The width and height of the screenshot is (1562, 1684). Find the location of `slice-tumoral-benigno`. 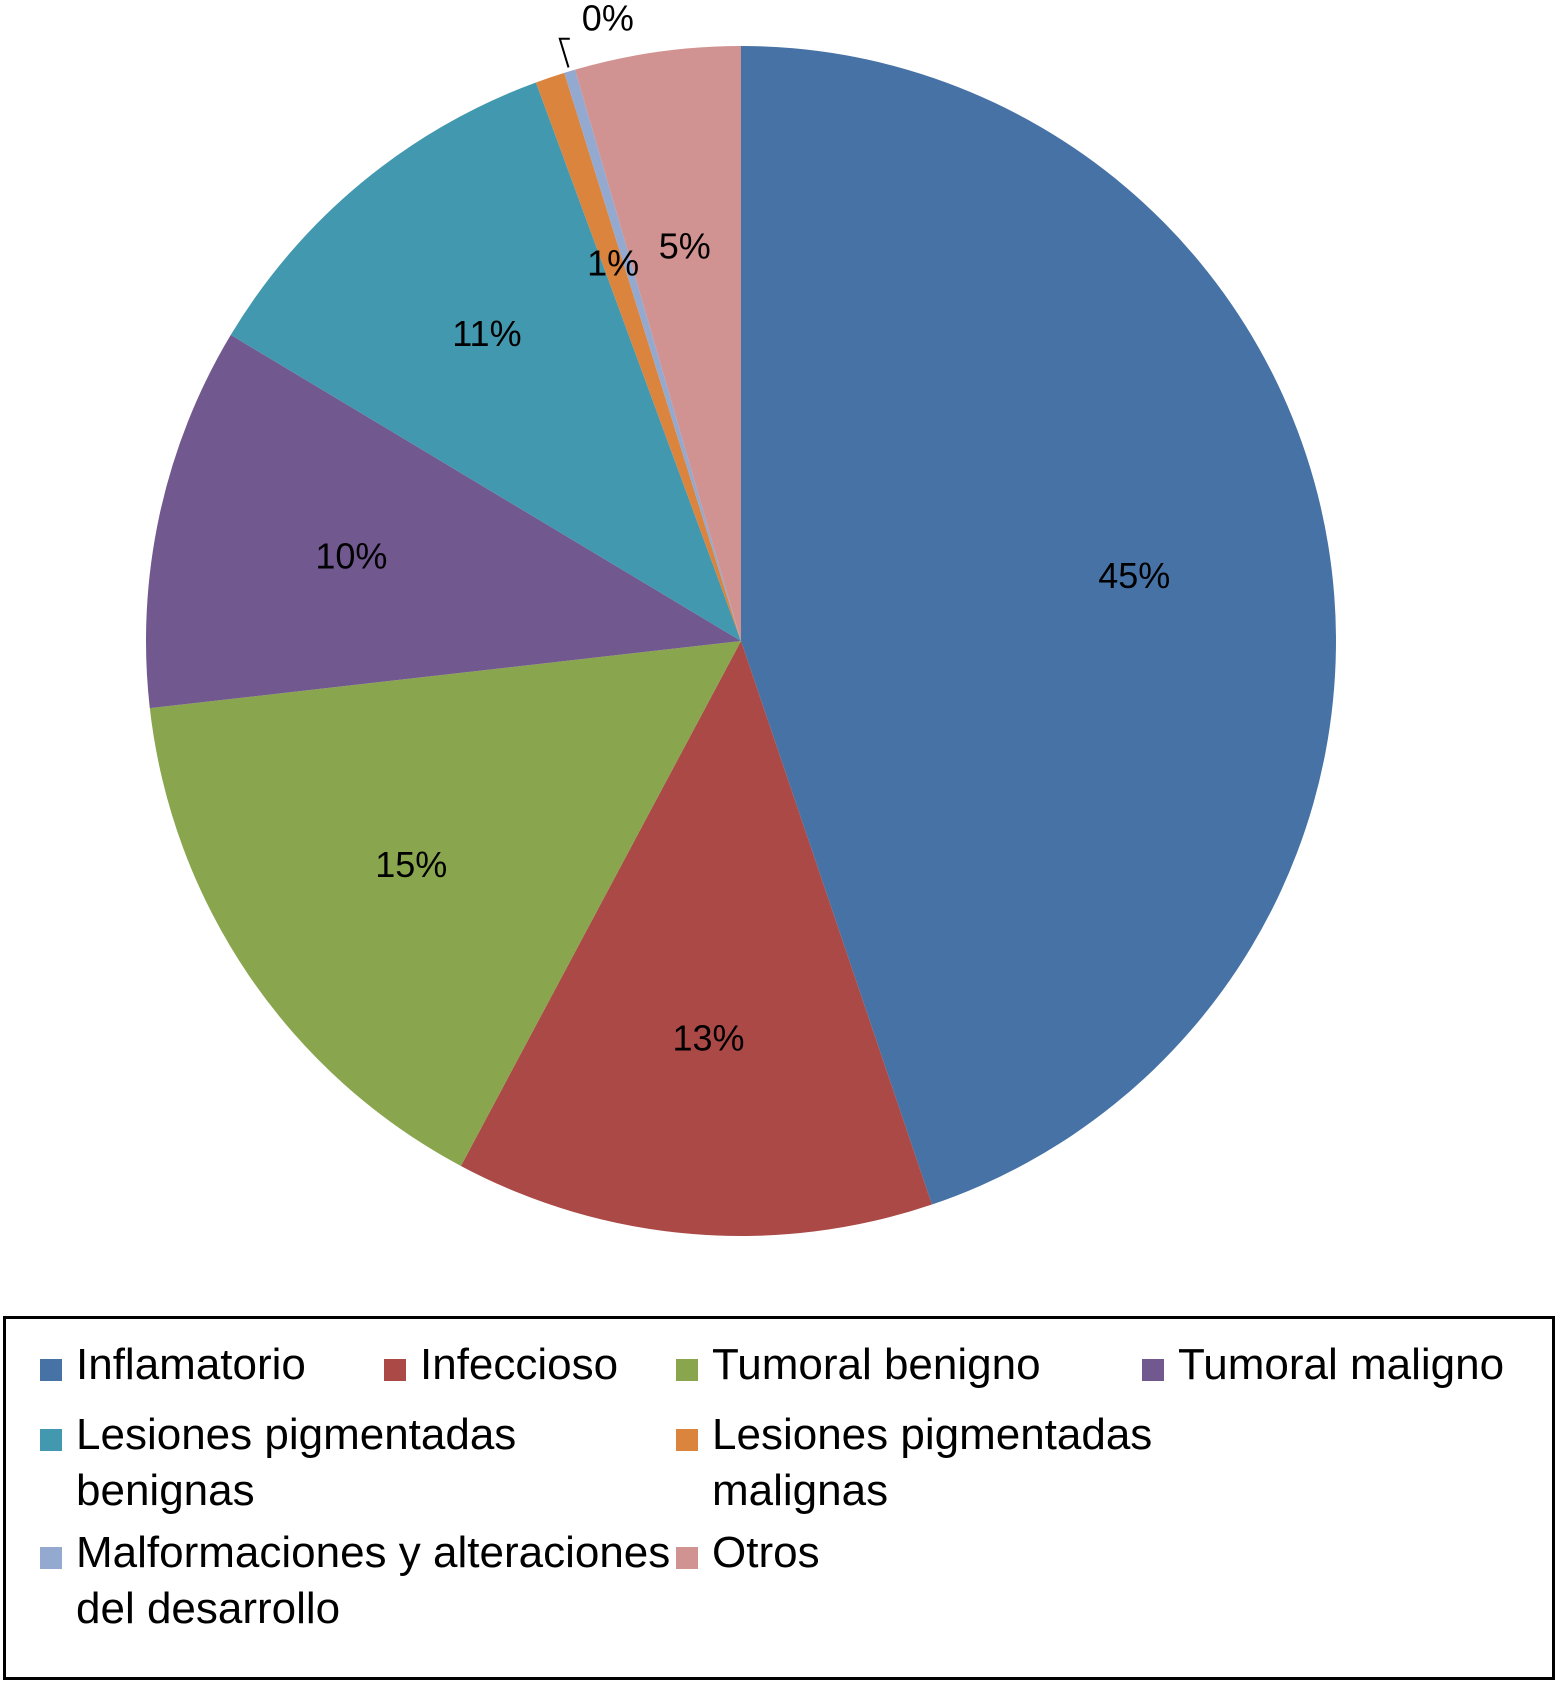

slice-tumoral-benigno is located at coordinates (445, 903).